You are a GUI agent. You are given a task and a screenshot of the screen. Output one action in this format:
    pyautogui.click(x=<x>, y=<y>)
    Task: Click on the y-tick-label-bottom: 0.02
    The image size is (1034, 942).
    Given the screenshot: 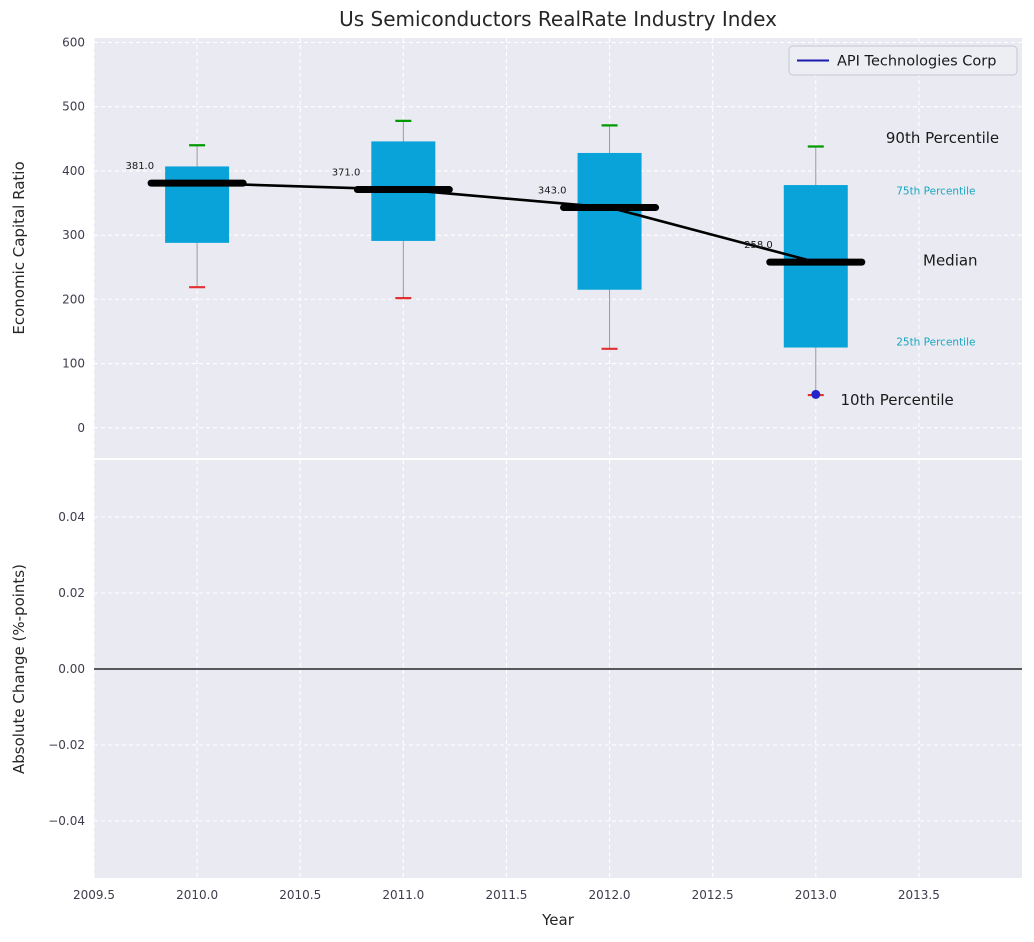 What is the action you would take?
    pyautogui.click(x=71, y=593)
    